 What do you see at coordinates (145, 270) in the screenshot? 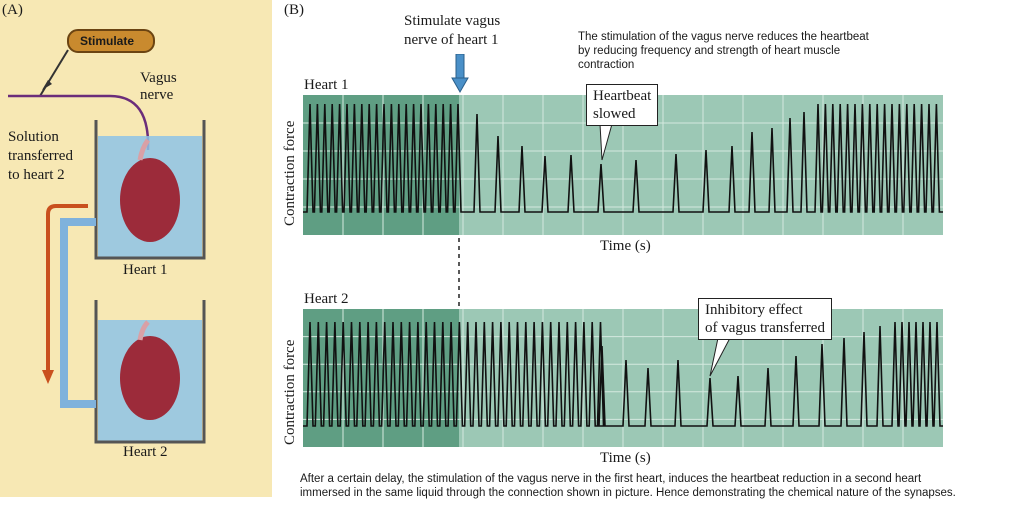
I see `heart-1-label: Heart 1` at bounding box center [145, 270].